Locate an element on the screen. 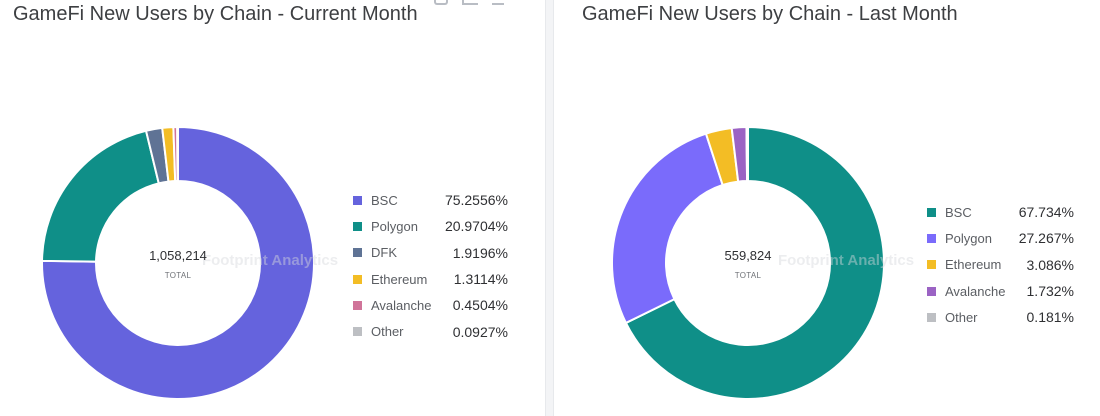 The width and height of the screenshot is (1100, 416). legend-value: 1.3114% is located at coordinates (480, 279).